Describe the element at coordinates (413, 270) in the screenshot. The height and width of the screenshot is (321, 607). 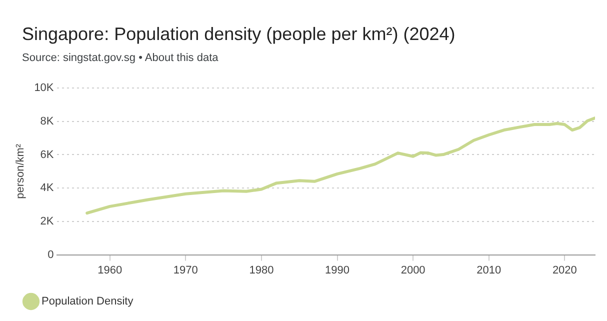
I see `x-tick-label: 2000` at that location.